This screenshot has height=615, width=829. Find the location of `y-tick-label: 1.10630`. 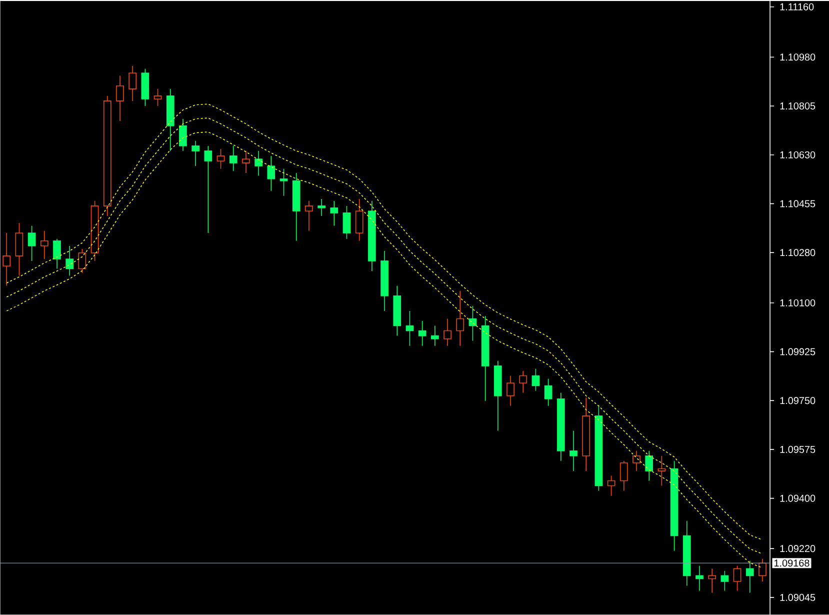

y-tick-label: 1.10630 is located at coordinates (798, 154).